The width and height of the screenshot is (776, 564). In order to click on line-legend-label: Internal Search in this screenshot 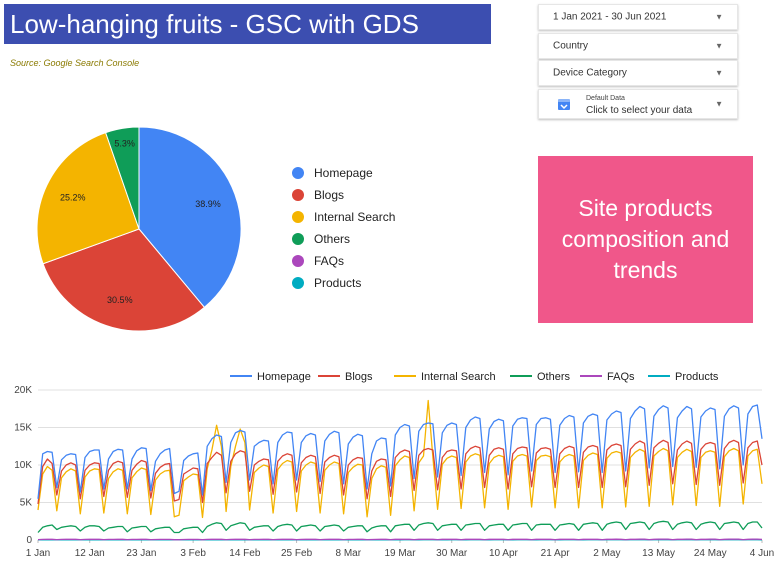, I will do `click(458, 377)`.